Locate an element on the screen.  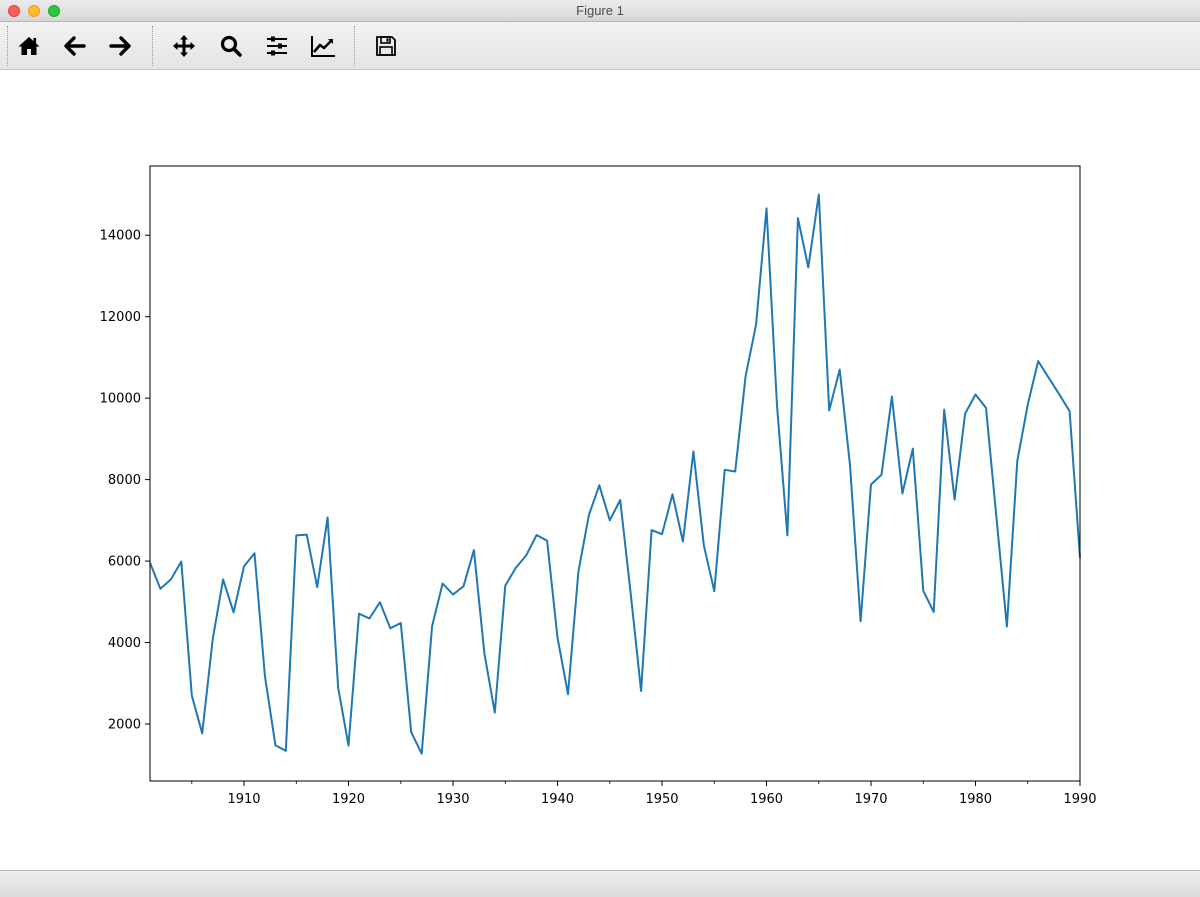
forward-button is located at coordinates (120, 46).